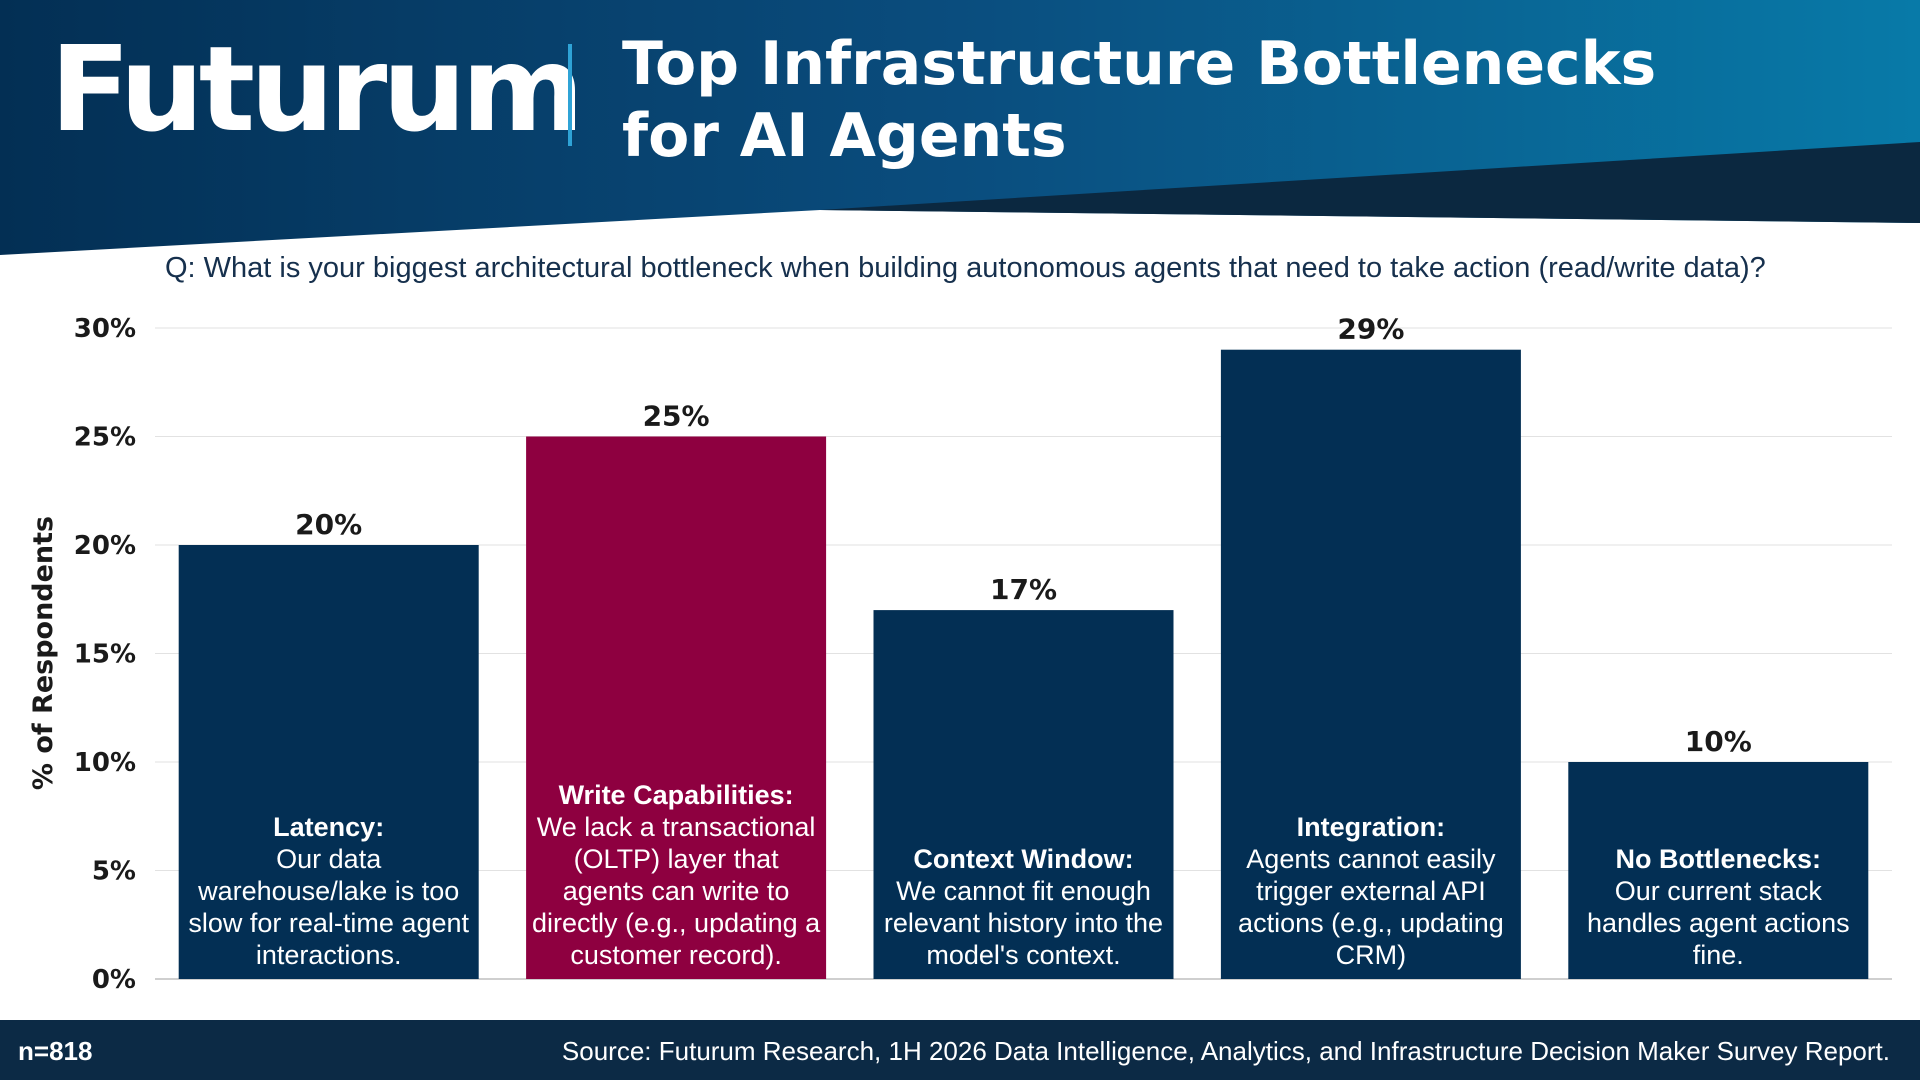  I want to click on y-tick-label: 15%, so click(105, 655).